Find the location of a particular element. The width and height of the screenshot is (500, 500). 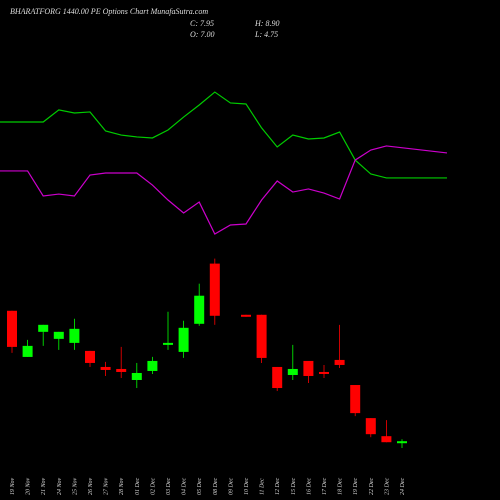

x-tick-label: 01 Dec is located at coordinates (138, 486).